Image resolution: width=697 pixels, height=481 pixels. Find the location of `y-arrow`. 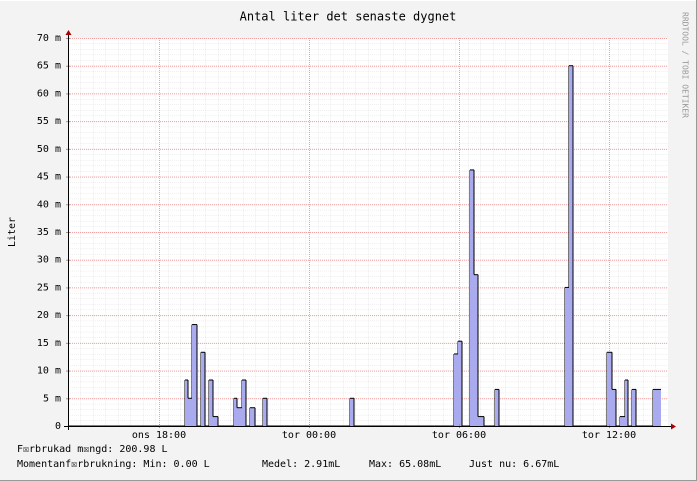

y-arrow is located at coordinates (68, 32).